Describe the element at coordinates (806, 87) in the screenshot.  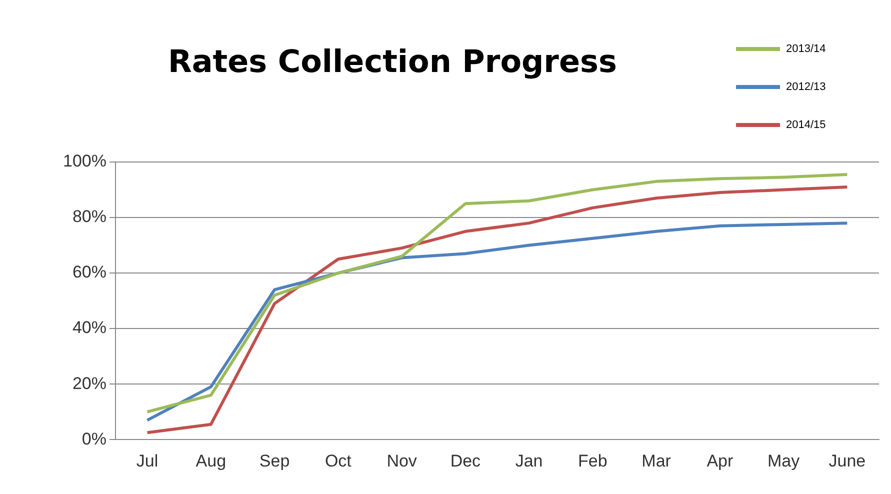
I see `legend-label: 2012/13` at that location.